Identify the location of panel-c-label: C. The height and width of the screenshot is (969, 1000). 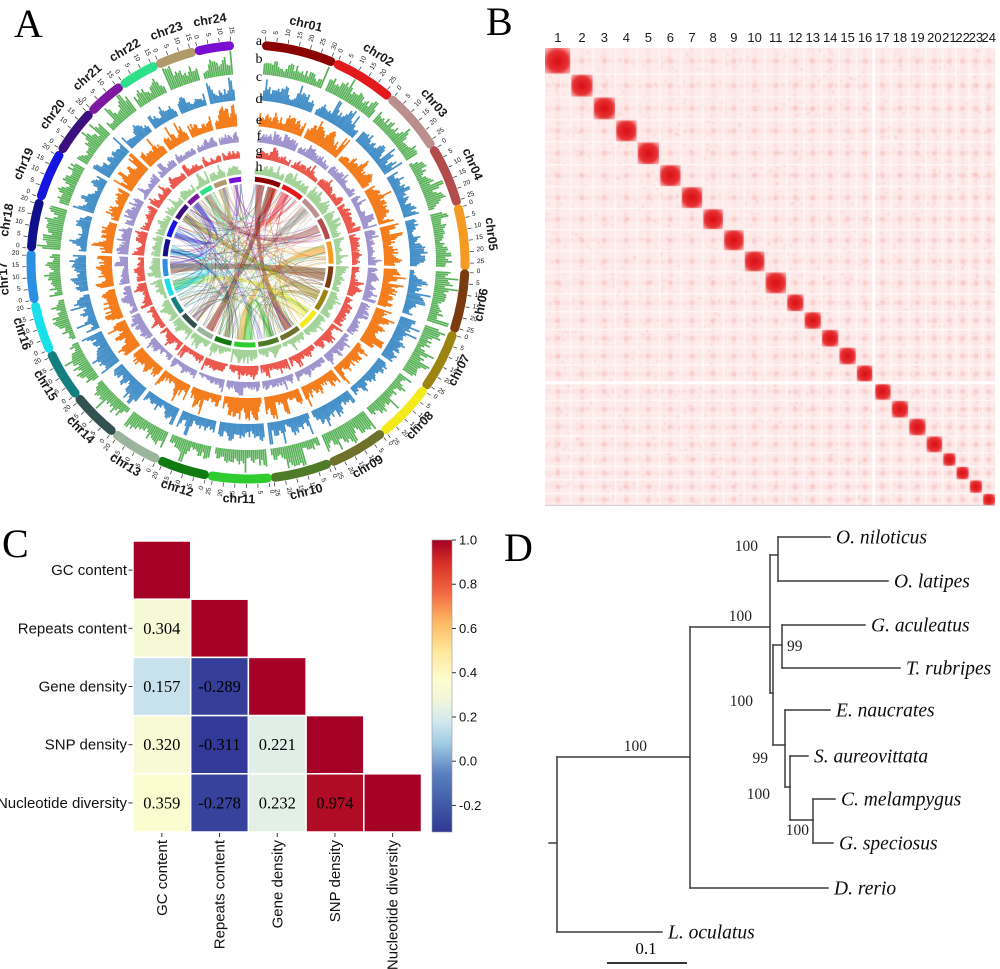
(15, 543).